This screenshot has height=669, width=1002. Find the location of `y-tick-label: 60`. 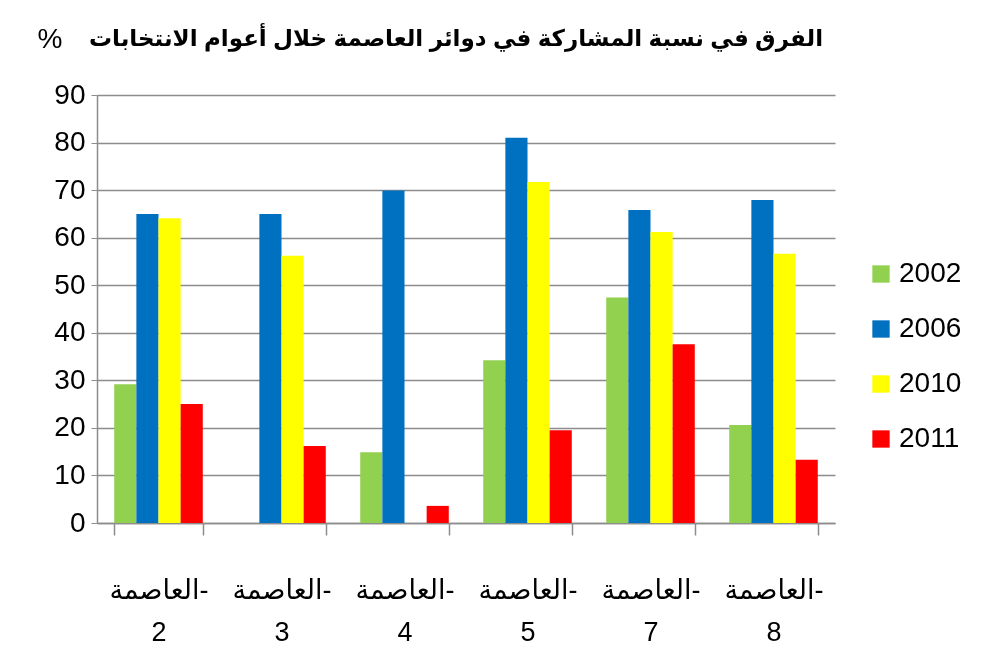

y-tick-label: 60 is located at coordinates (70, 237).